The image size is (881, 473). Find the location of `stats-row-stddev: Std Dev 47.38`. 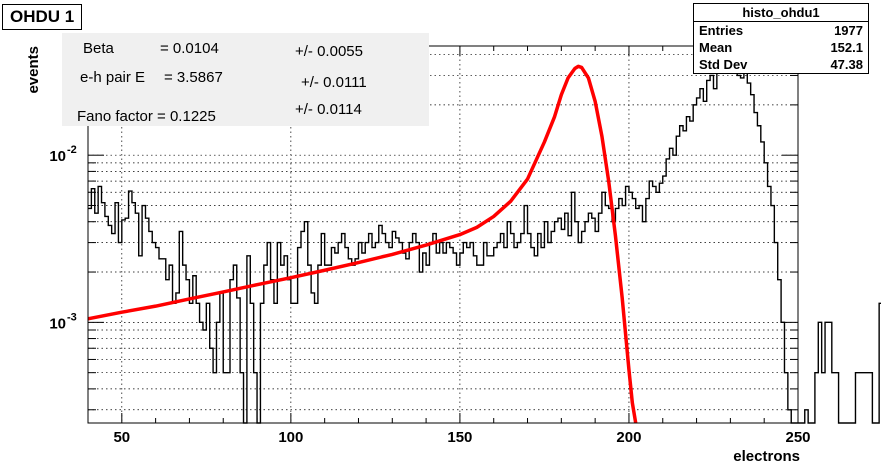

stats-row-stddev: Std Dev 47.38 is located at coordinates (781, 64).